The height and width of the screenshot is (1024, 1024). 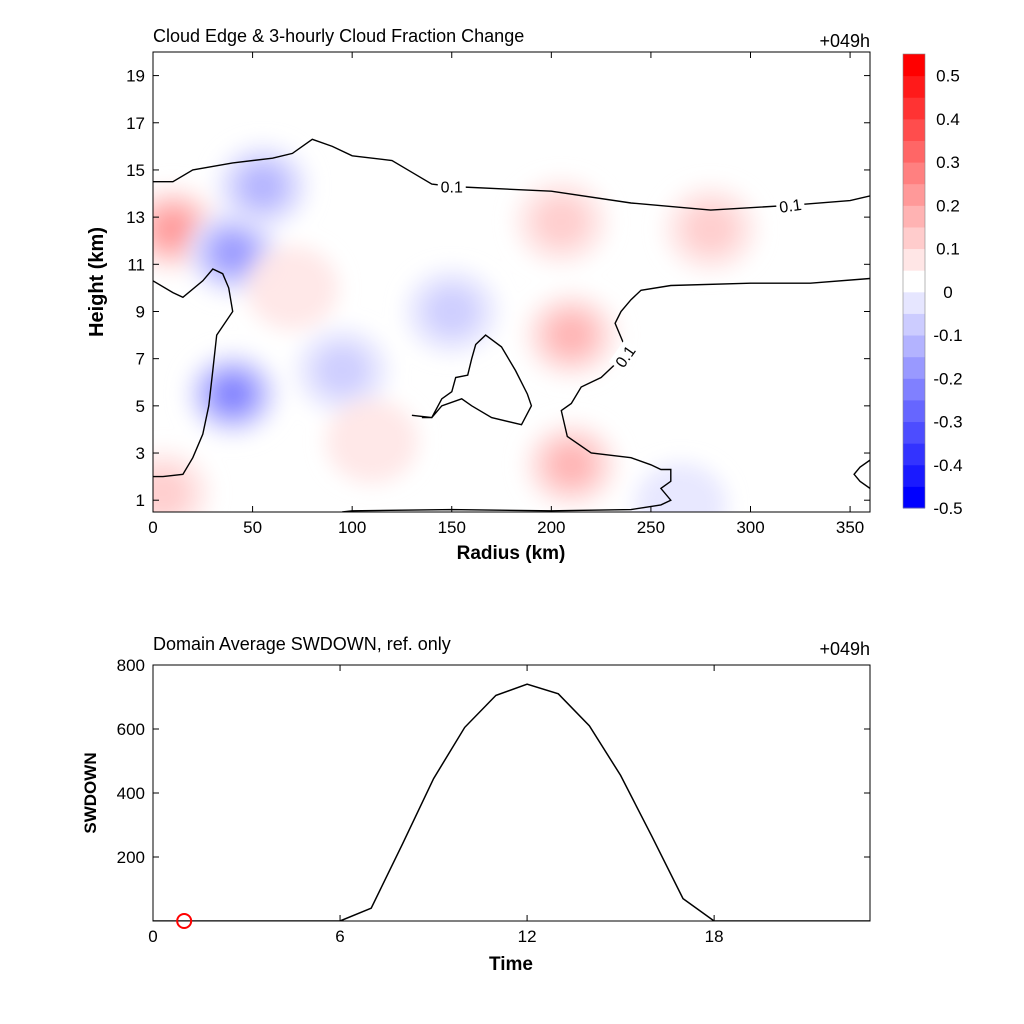 What do you see at coordinates (551, 527) in the screenshot?
I see `top-x-tick-label-200: 200` at bounding box center [551, 527].